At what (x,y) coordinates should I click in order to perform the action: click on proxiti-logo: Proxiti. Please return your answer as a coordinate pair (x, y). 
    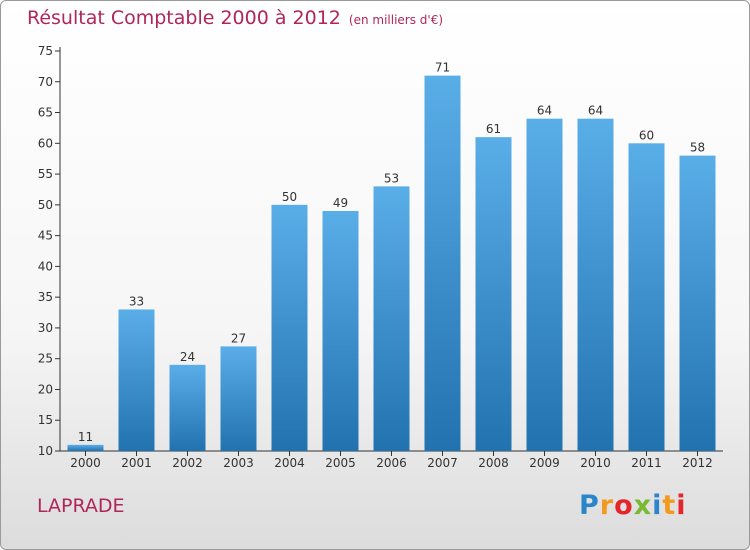
    Looking at the image, I should click on (633, 505).